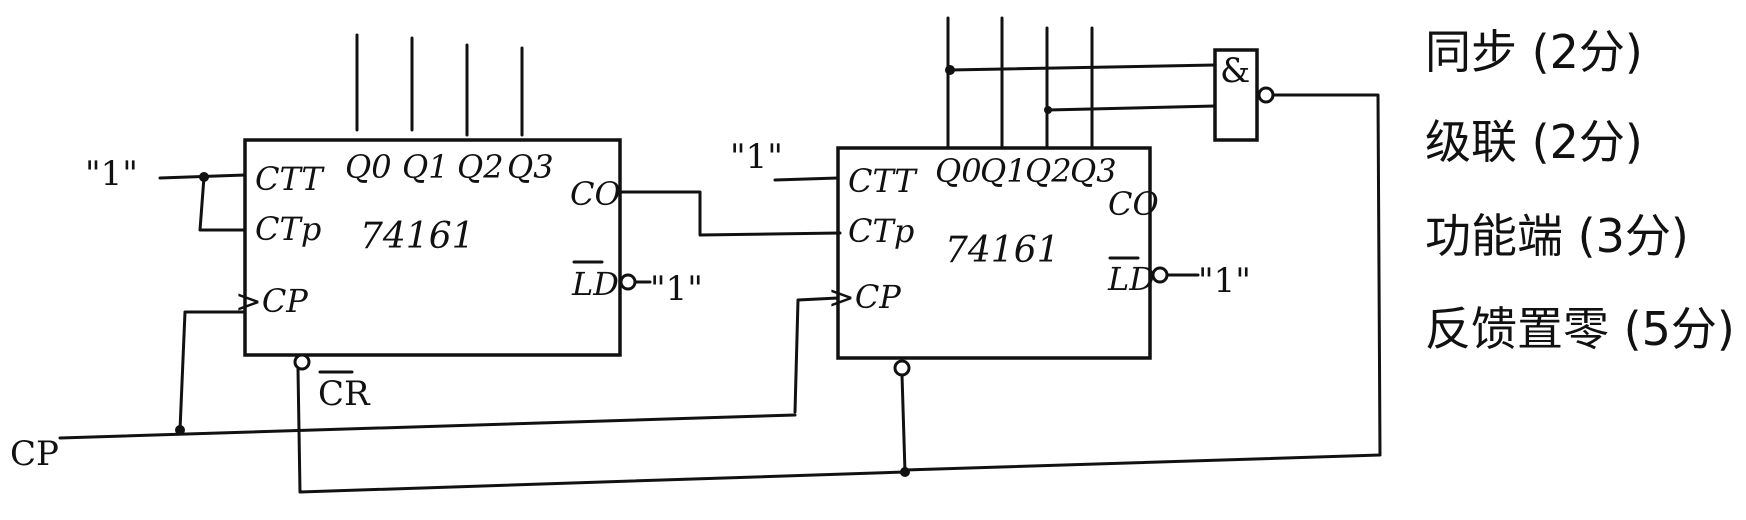 The width and height of the screenshot is (1746, 520). I want to click on logic-high-label-2: "1", so click(756, 157).